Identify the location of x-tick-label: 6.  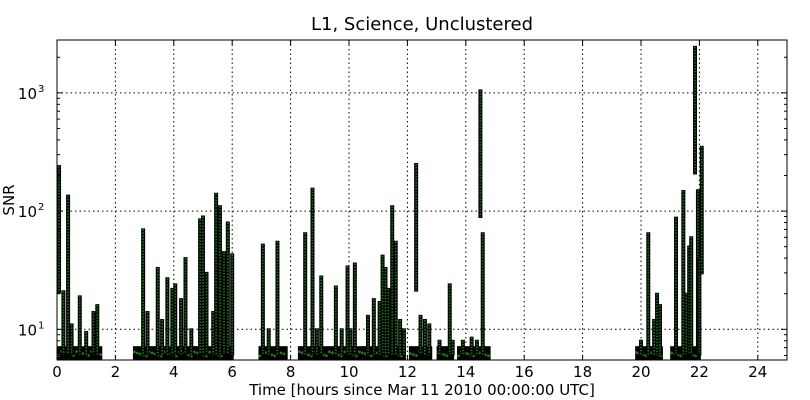
(232, 372).